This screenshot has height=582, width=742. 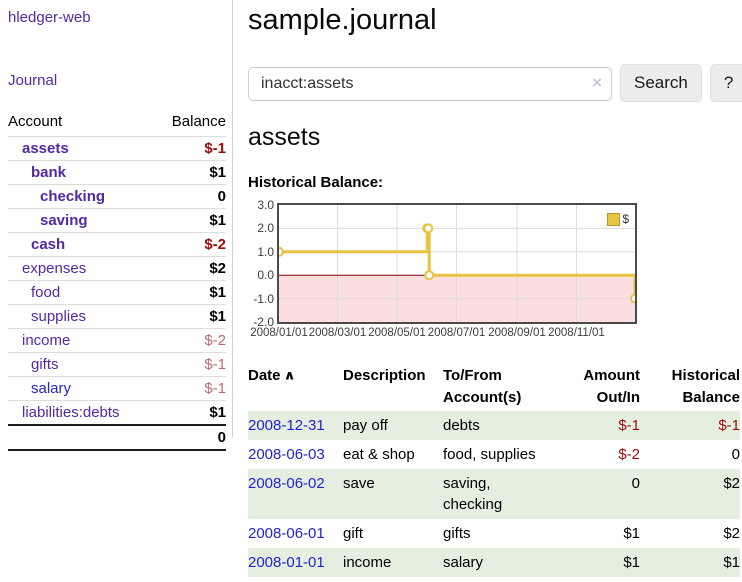 I want to click on account-row: bank $1, so click(x=117, y=172).